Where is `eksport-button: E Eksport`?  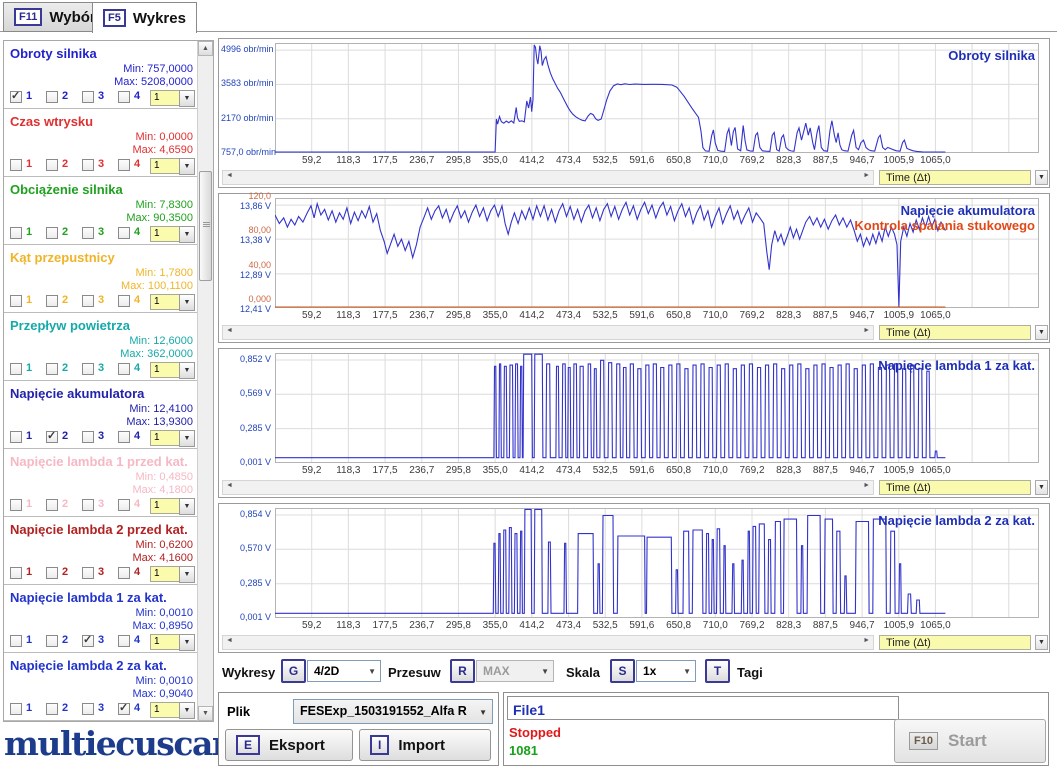
eksport-button: E Eksport is located at coordinates (289, 745).